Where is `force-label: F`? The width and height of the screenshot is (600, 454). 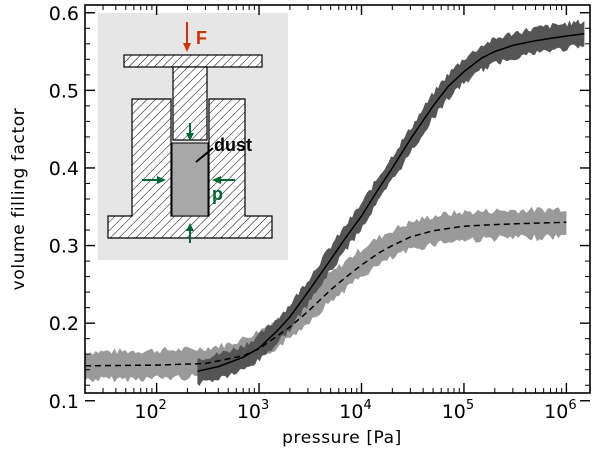
force-label: F is located at coordinates (201, 38).